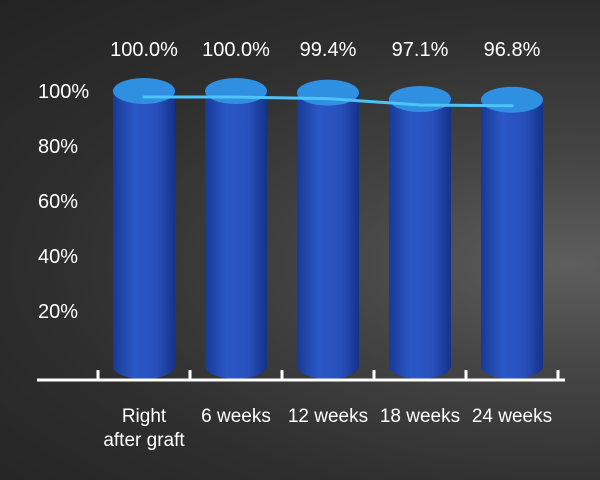 The height and width of the screenshot is (480, 600). Describe the element at coordinates (58, 147) in the screenshot. I see `y-tick-label: 80%` at that location.